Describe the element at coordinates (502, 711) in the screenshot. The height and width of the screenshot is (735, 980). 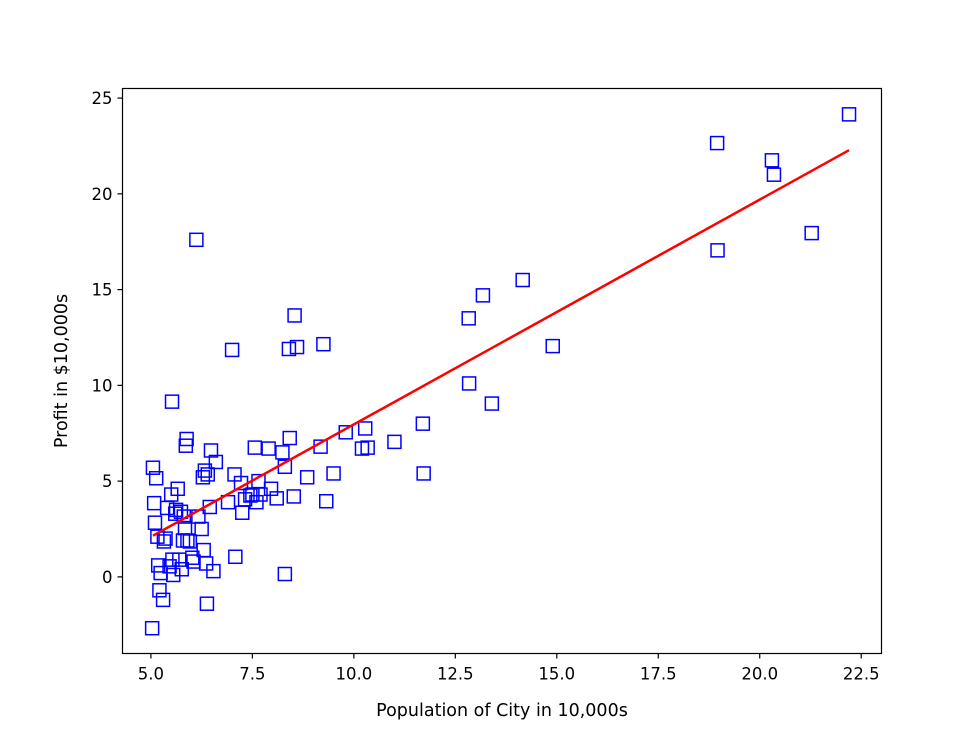
I see `x-axis-label: Population of City in 10,000s` at that location.